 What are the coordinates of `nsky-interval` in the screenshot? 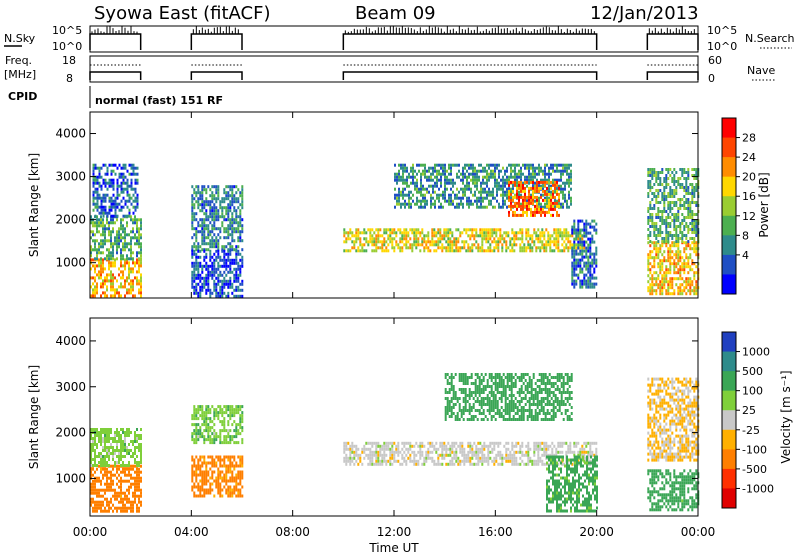 It's located at (470, 41).